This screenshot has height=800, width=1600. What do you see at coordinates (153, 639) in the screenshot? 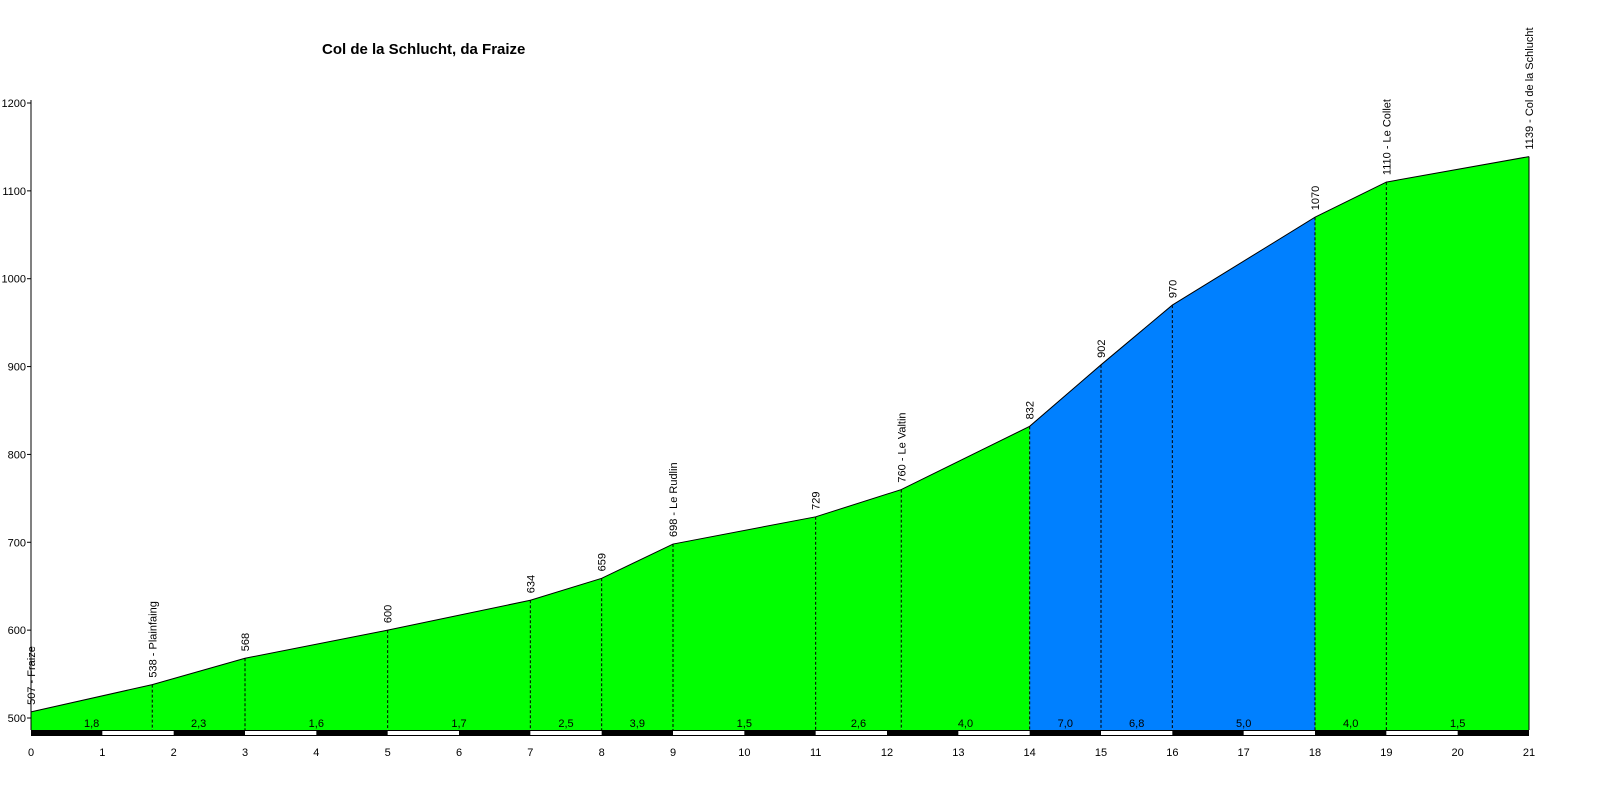
I see `point-annotation: 538 - Plainfaing` at bounding box center [153, 639].